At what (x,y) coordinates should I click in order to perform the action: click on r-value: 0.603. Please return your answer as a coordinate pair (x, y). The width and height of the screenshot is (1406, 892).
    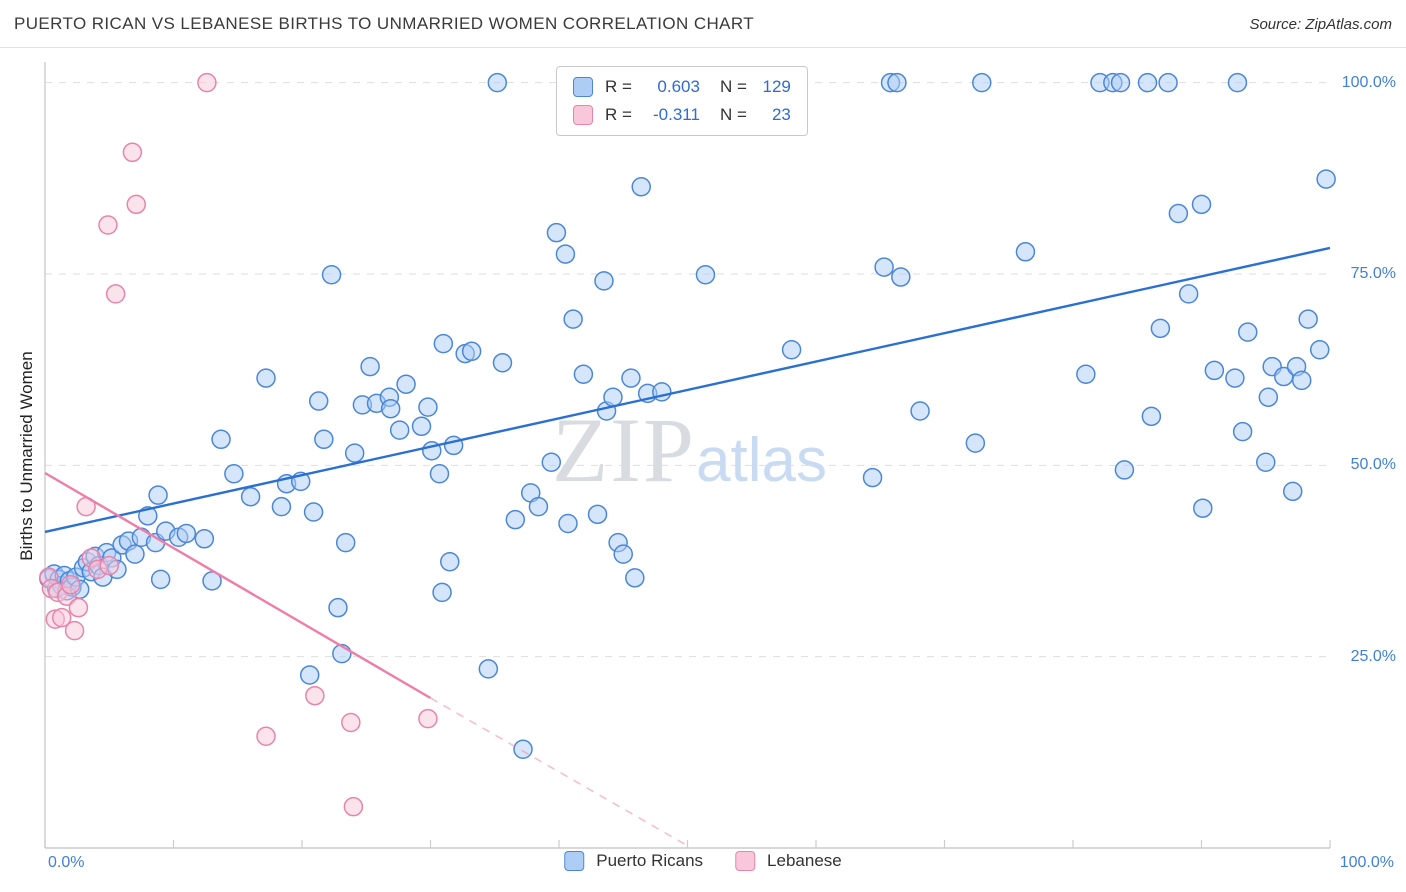
    Looking at the image, I should click on (678, 86).